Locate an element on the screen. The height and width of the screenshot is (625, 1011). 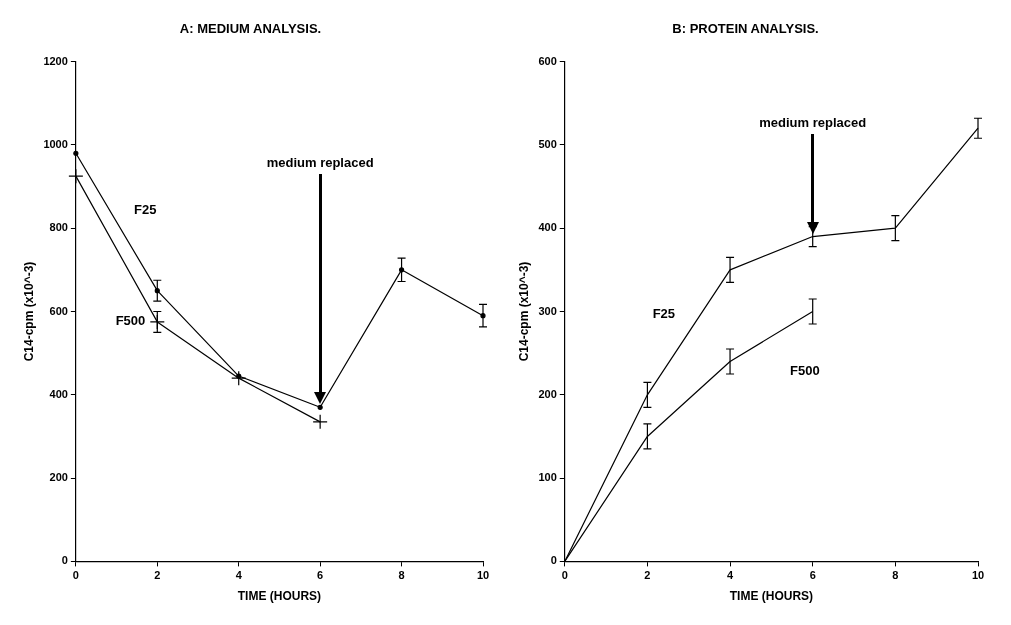
chart-title: B: PROTEIN ANALYSIS. is located at coordinates (745, 29).